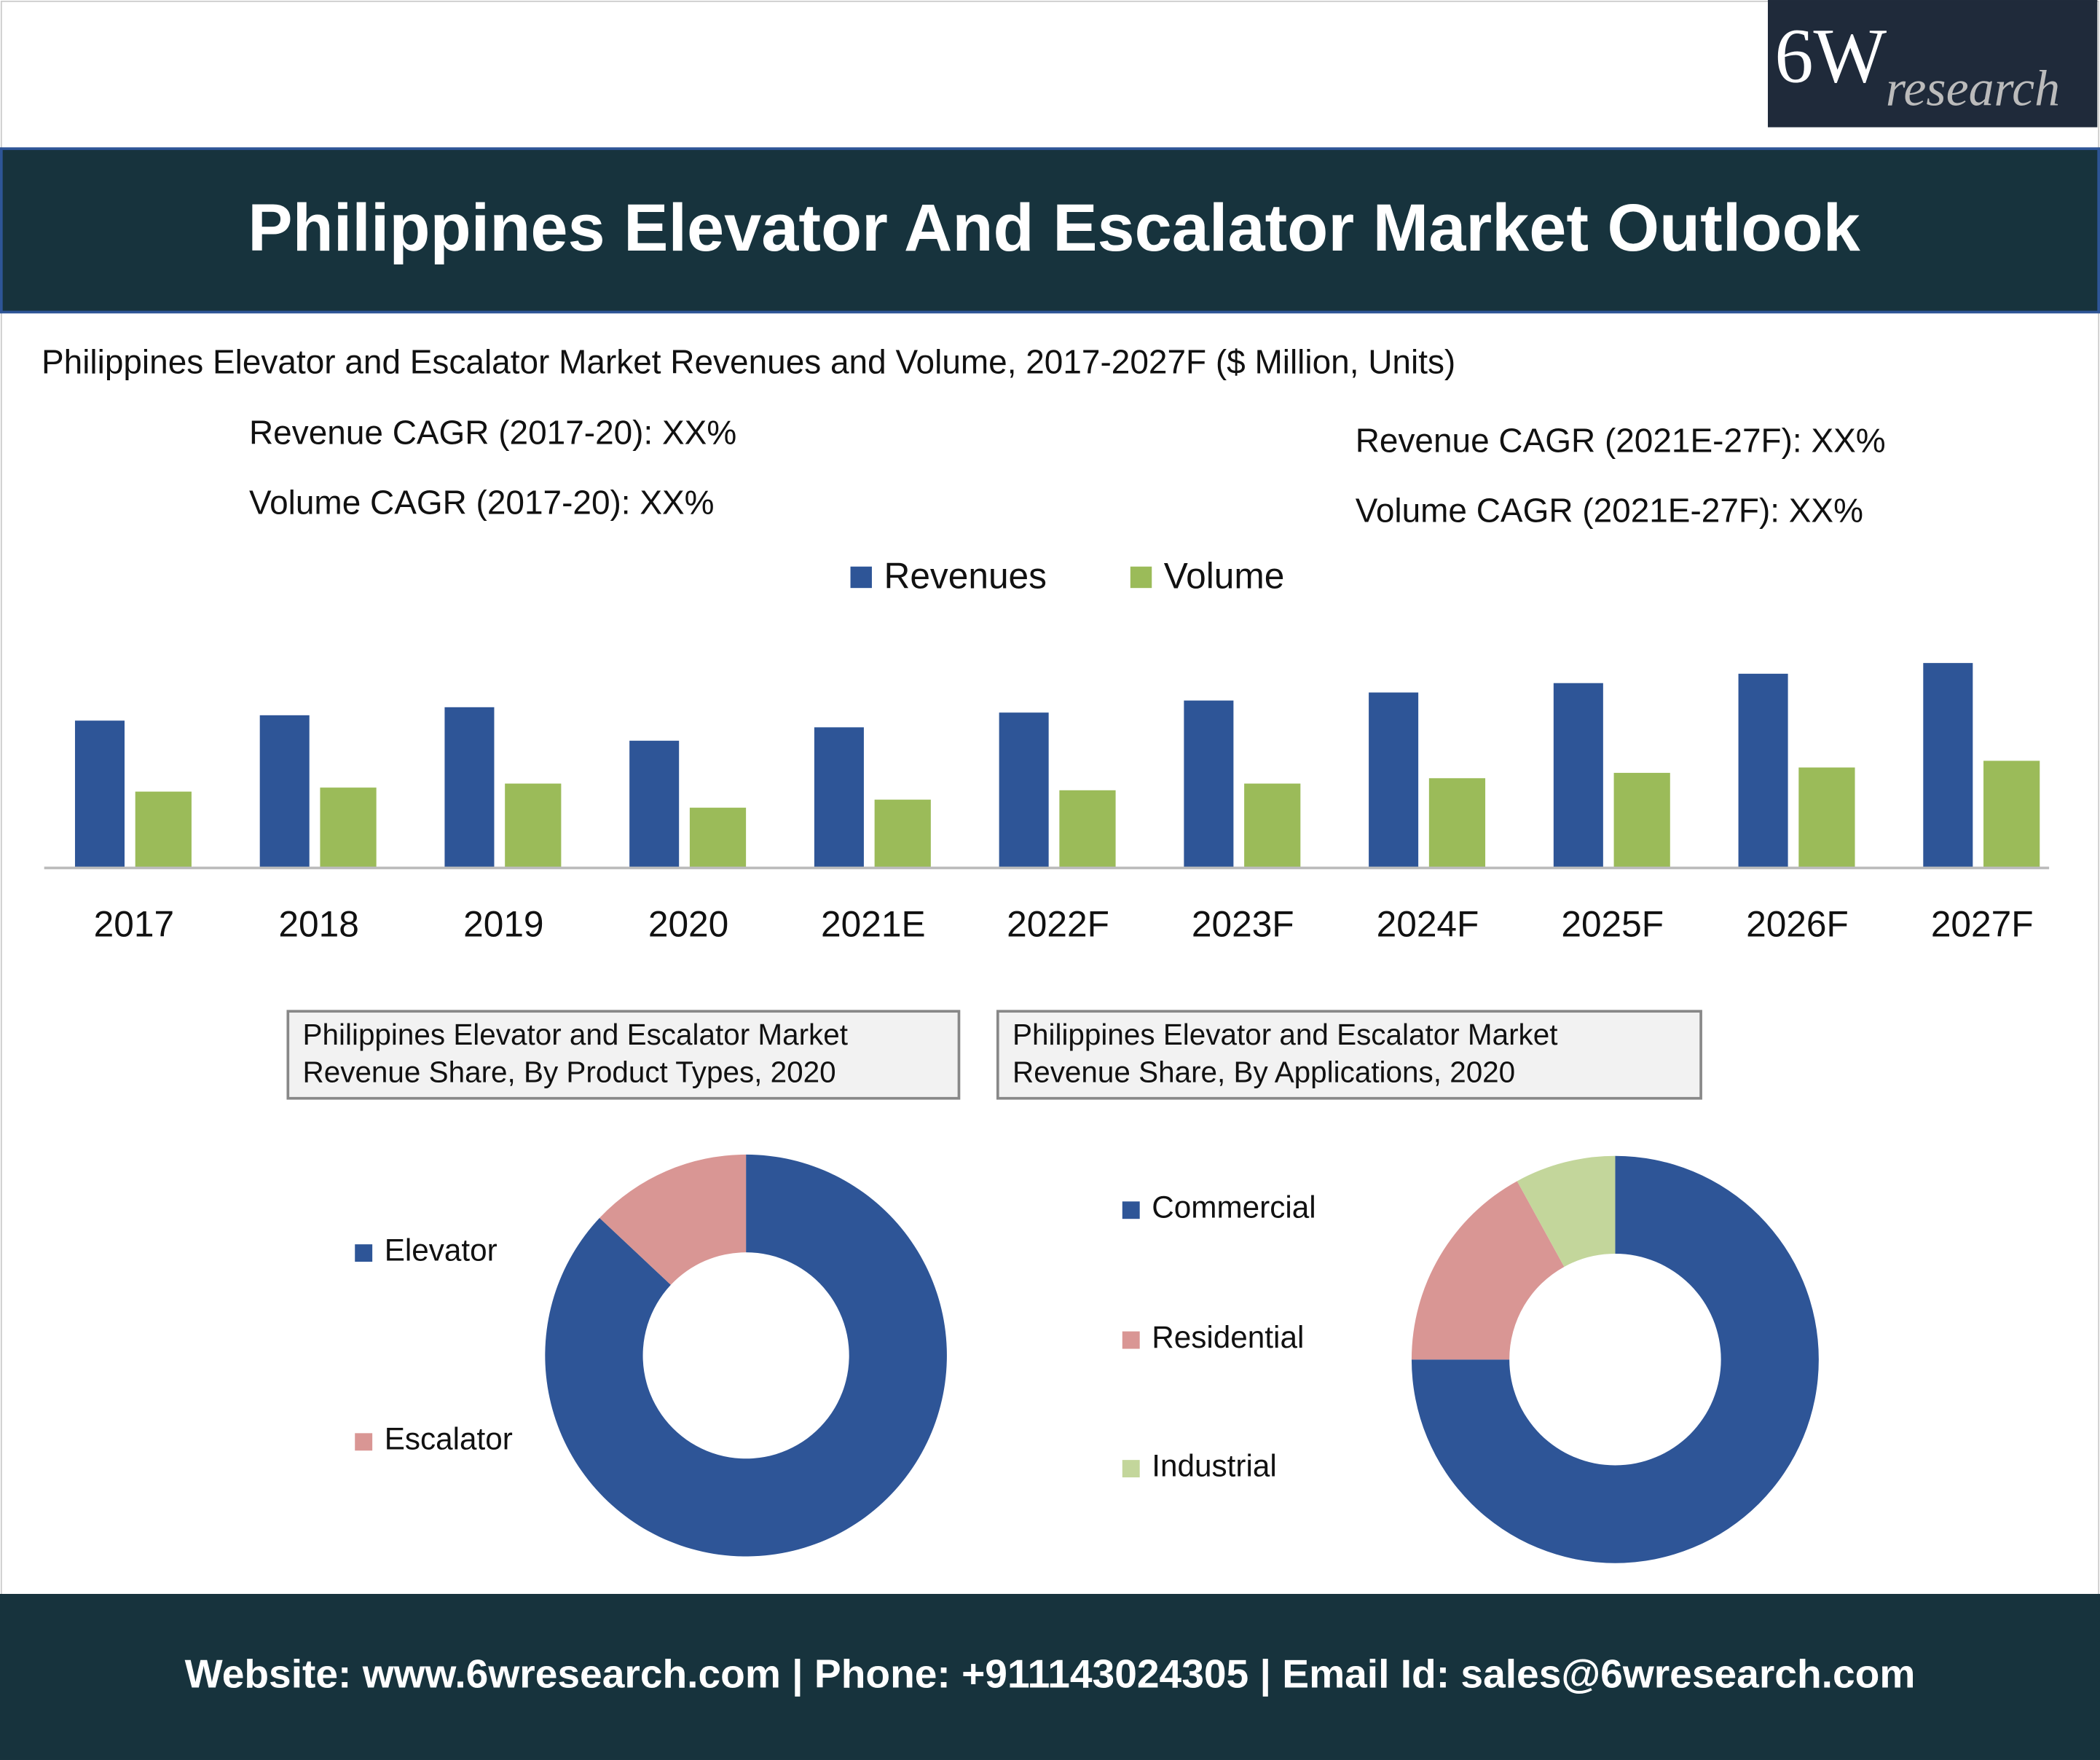 This screenshot has height=1760, width=2100. Describe the element at coordinates (1797, 923) in the screenshot. I see `x-tick-label: 2026F` at that location.